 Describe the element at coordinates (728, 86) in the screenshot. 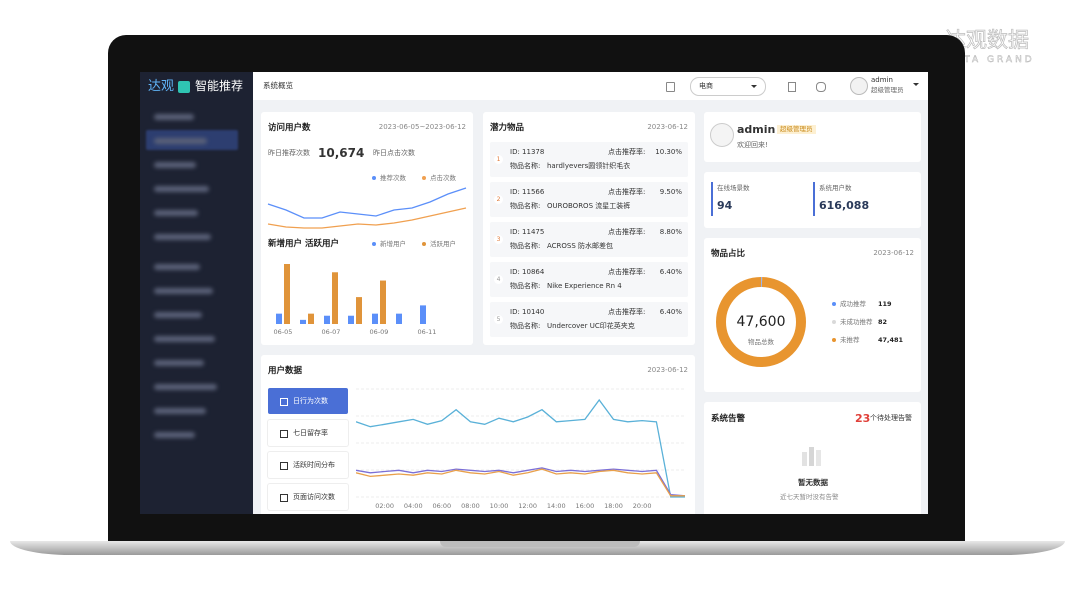

I see `scene-select: 电商` at that location.